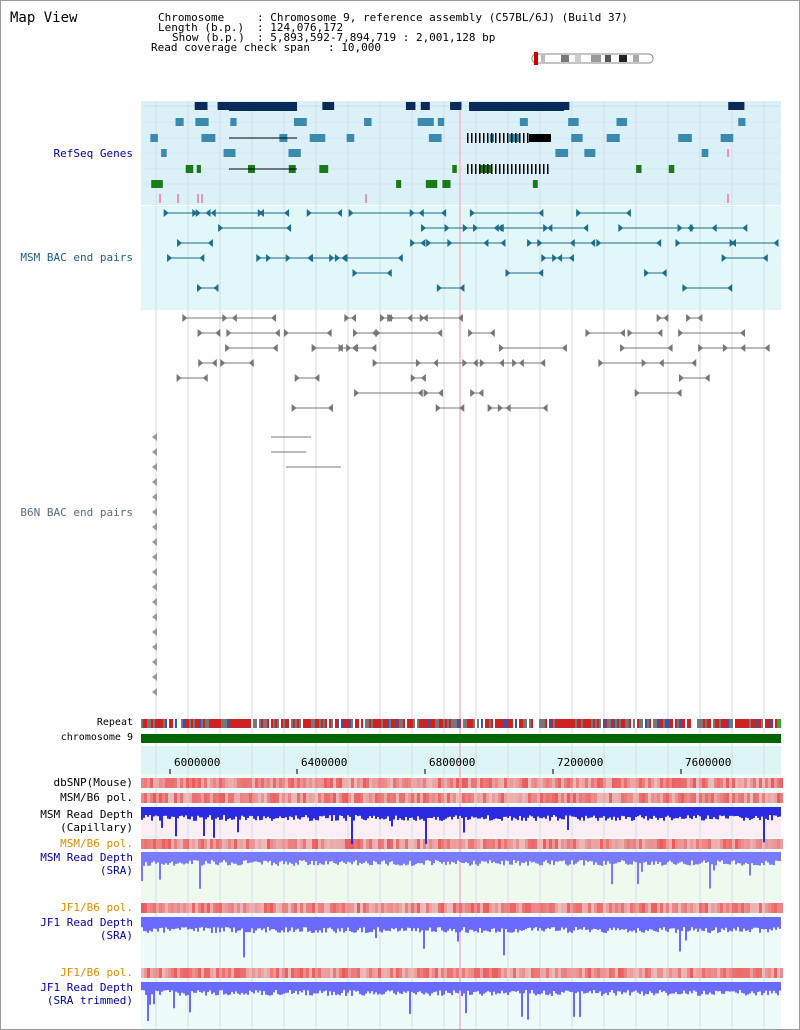 The width and height of the screenshot is (800, 1030). I want to click on ideogram-band, so click(578, 58).